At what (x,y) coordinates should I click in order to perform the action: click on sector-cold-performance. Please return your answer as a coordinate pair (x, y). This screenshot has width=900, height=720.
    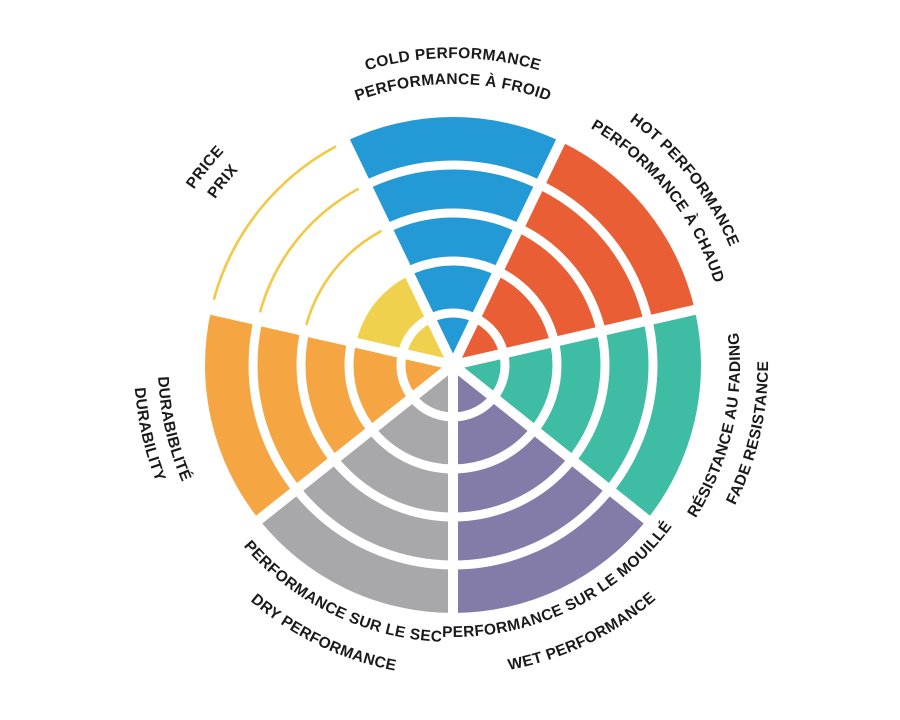
    Looking at the image, I should click on (453, 241).